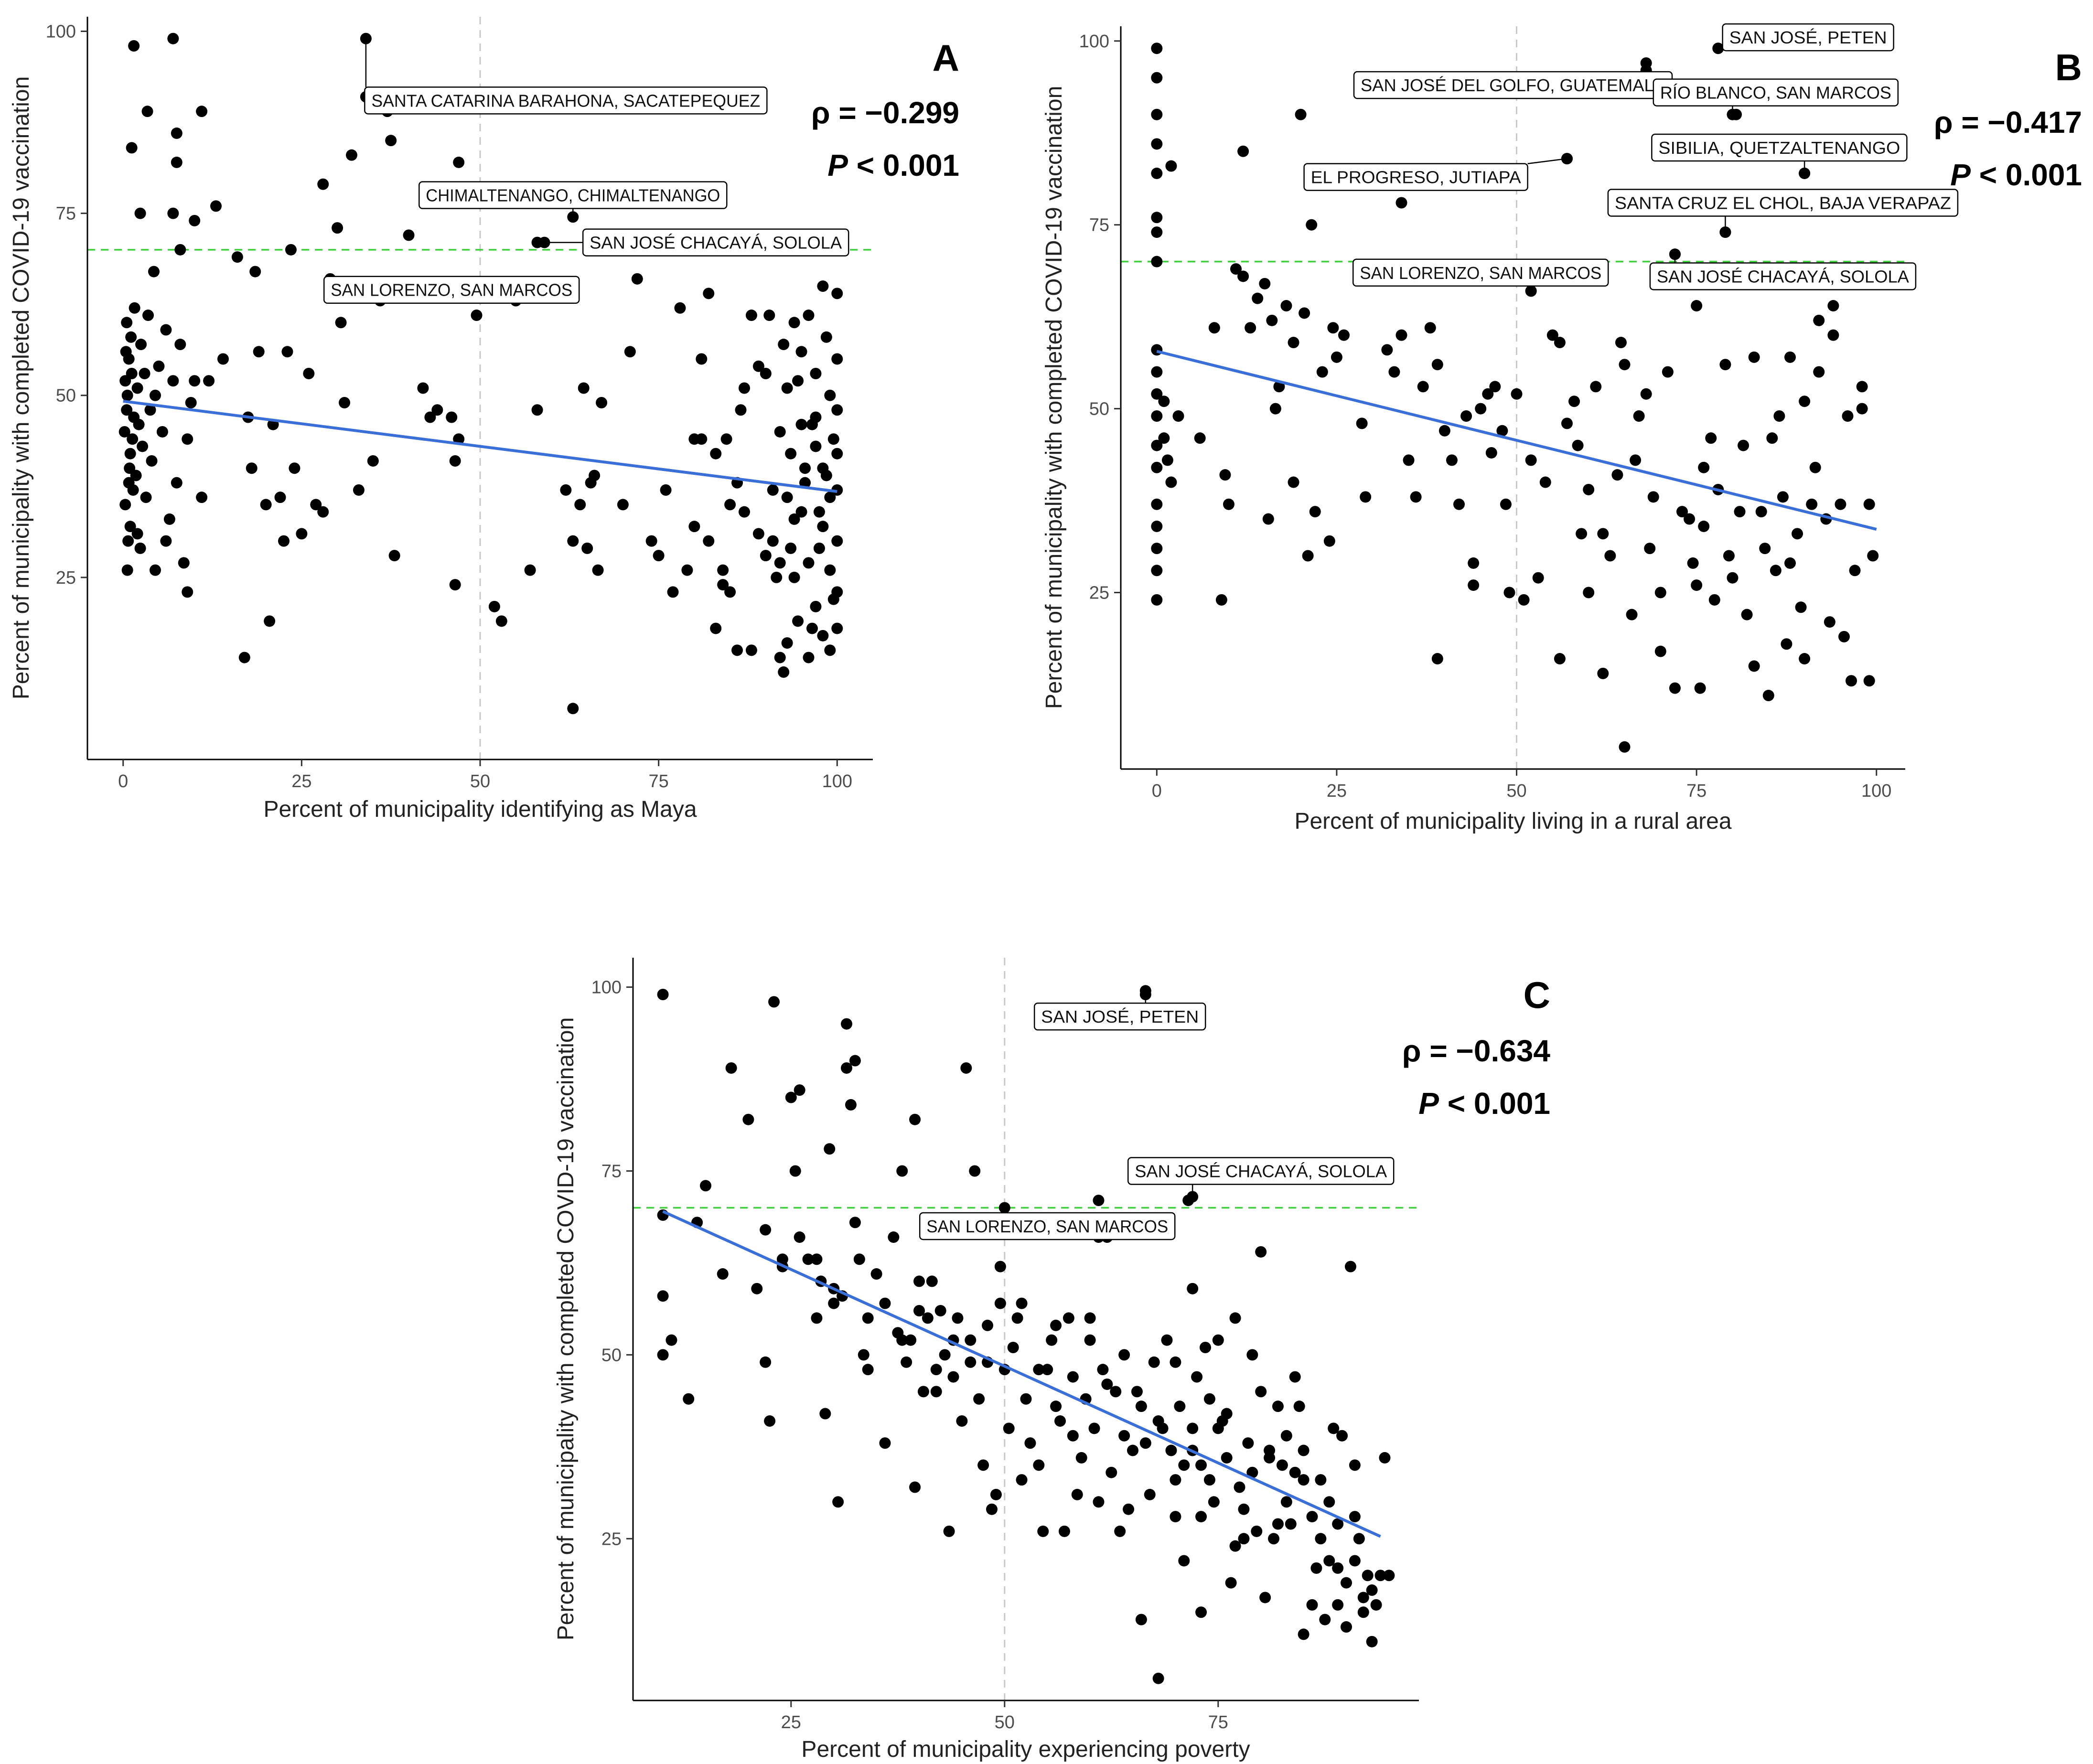 The width and height of the screenshot is (2093, 1764). Describe the element at coordinates (1783, 203) in the screenshot. I see `callout-text: SANTA CRUZ EL CHOL, BAJA VERAPAZ` at that location.